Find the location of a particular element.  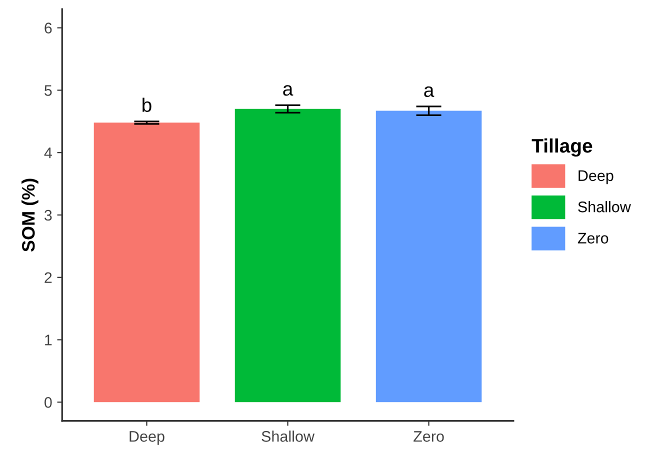

x-tick-label: Deep is located at coordinates (147, 438).